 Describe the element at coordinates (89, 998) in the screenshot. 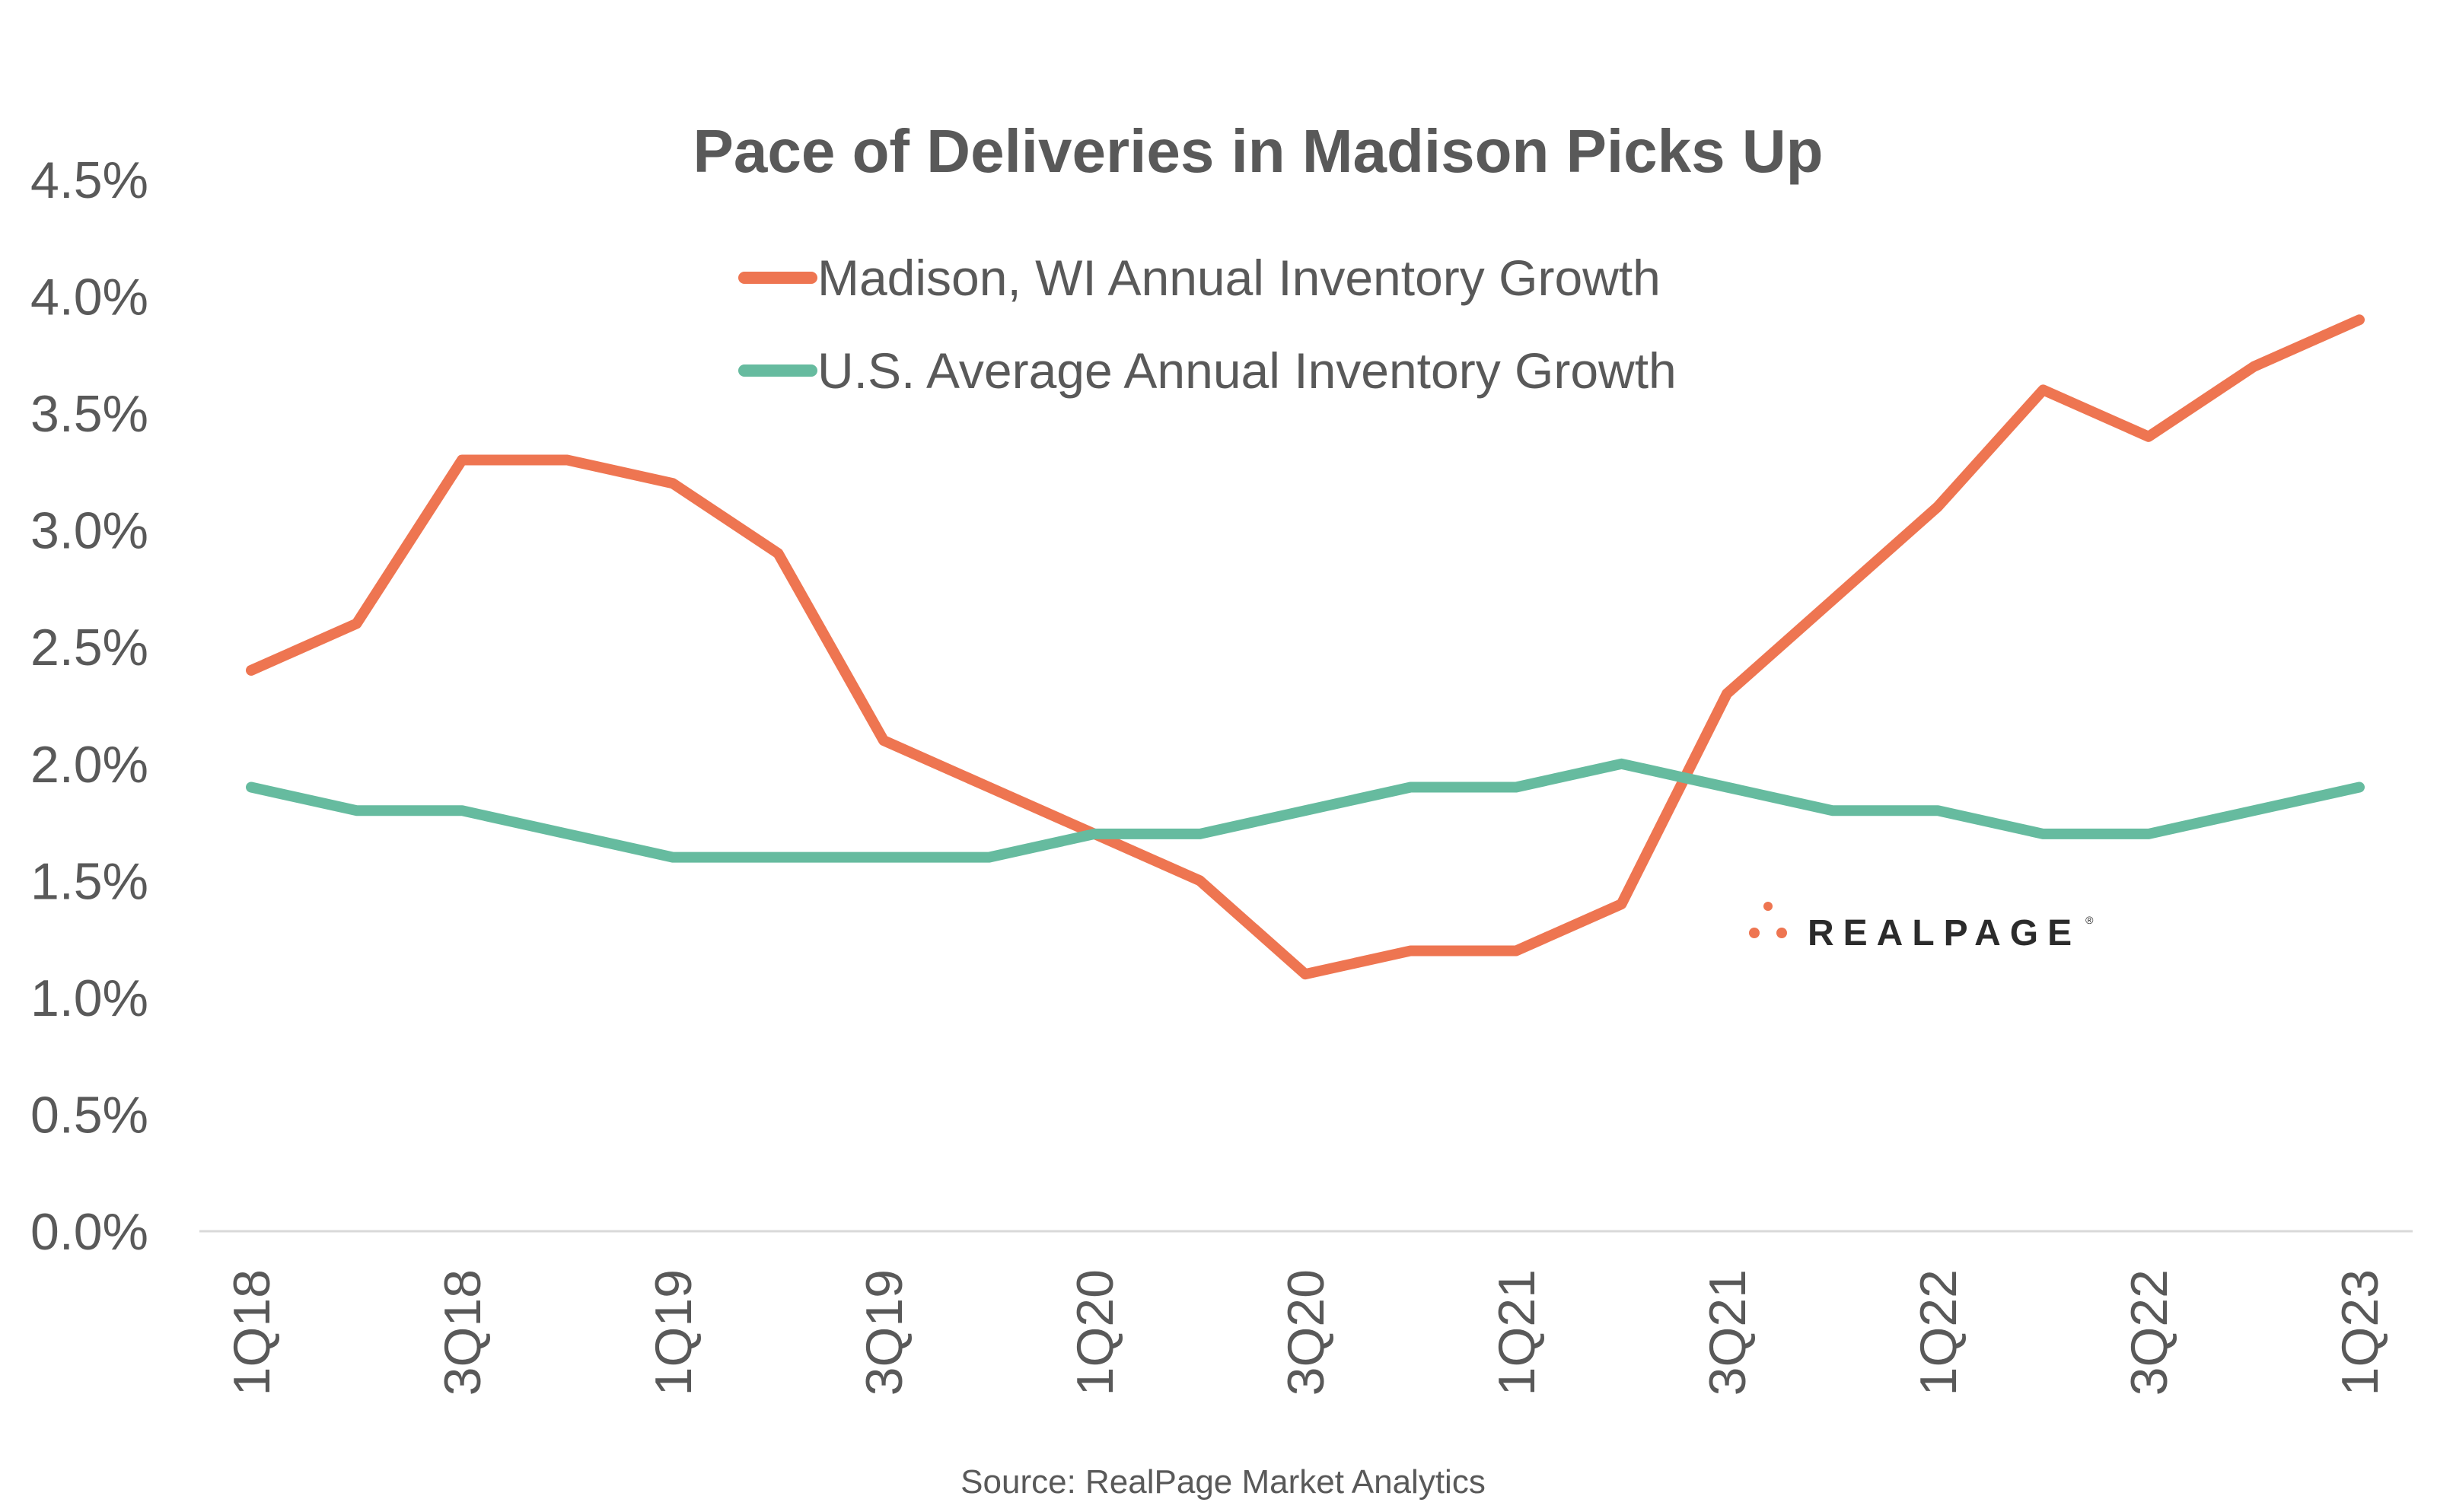

I see `y-tick-label: 1.0%` at that location.